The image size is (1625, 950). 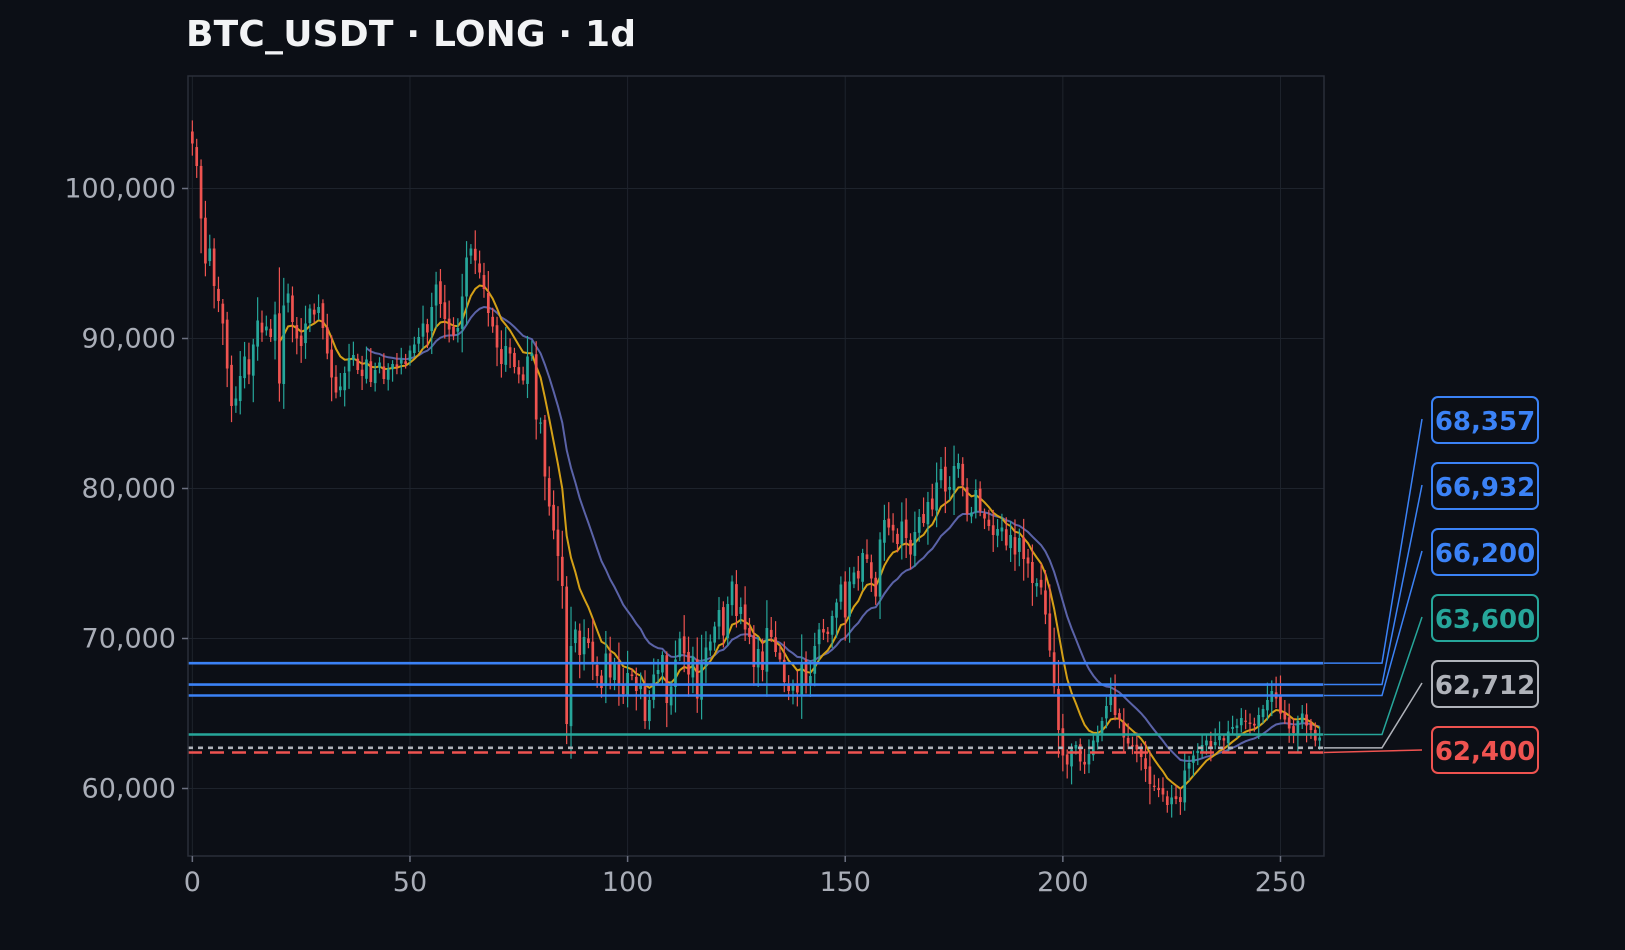 I want to click on current-connector, so click(x=1373, y=715).